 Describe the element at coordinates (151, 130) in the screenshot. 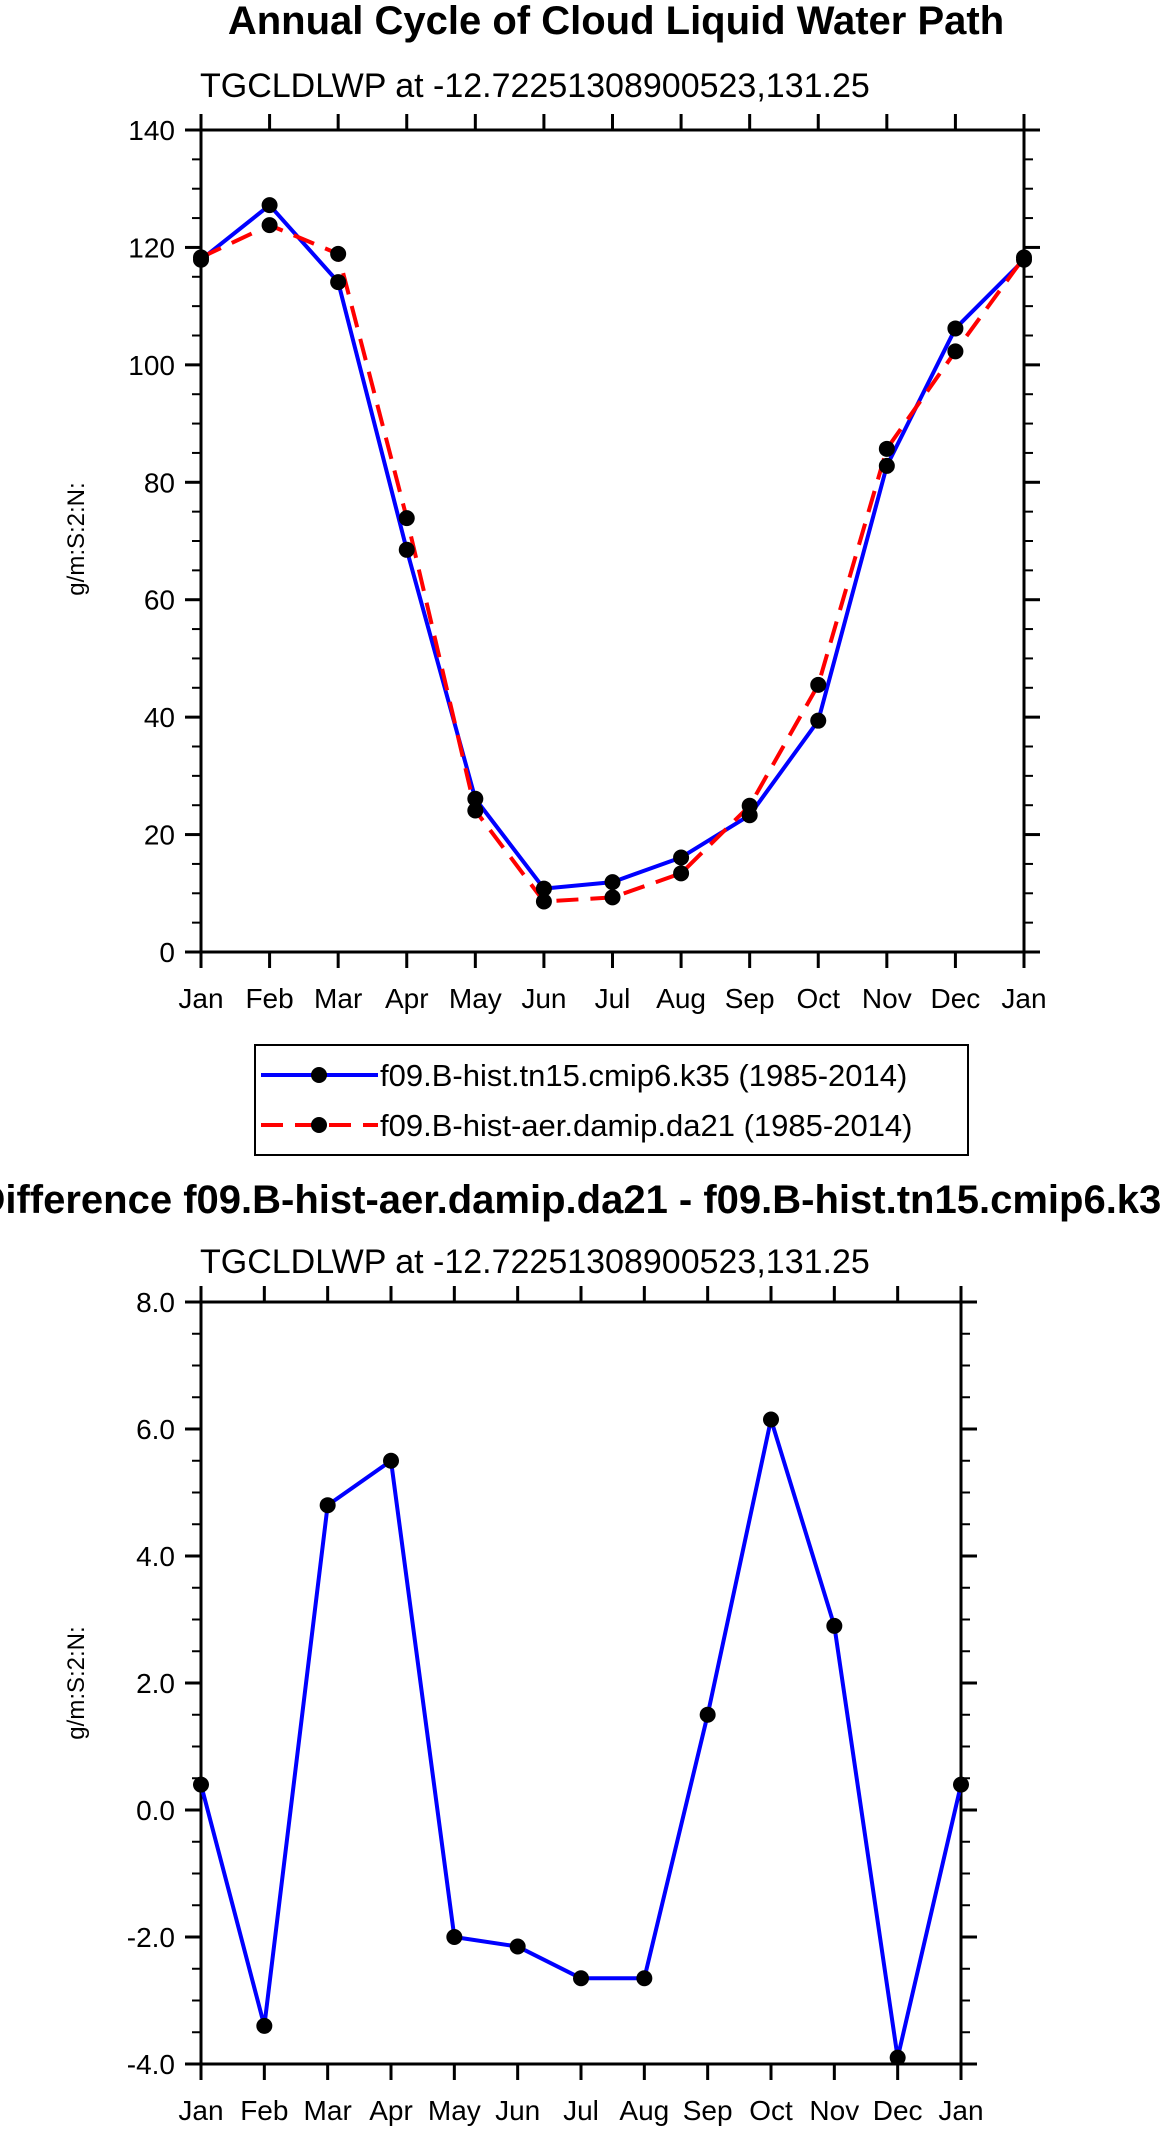

I see `y-tick-label: 140` at that location.